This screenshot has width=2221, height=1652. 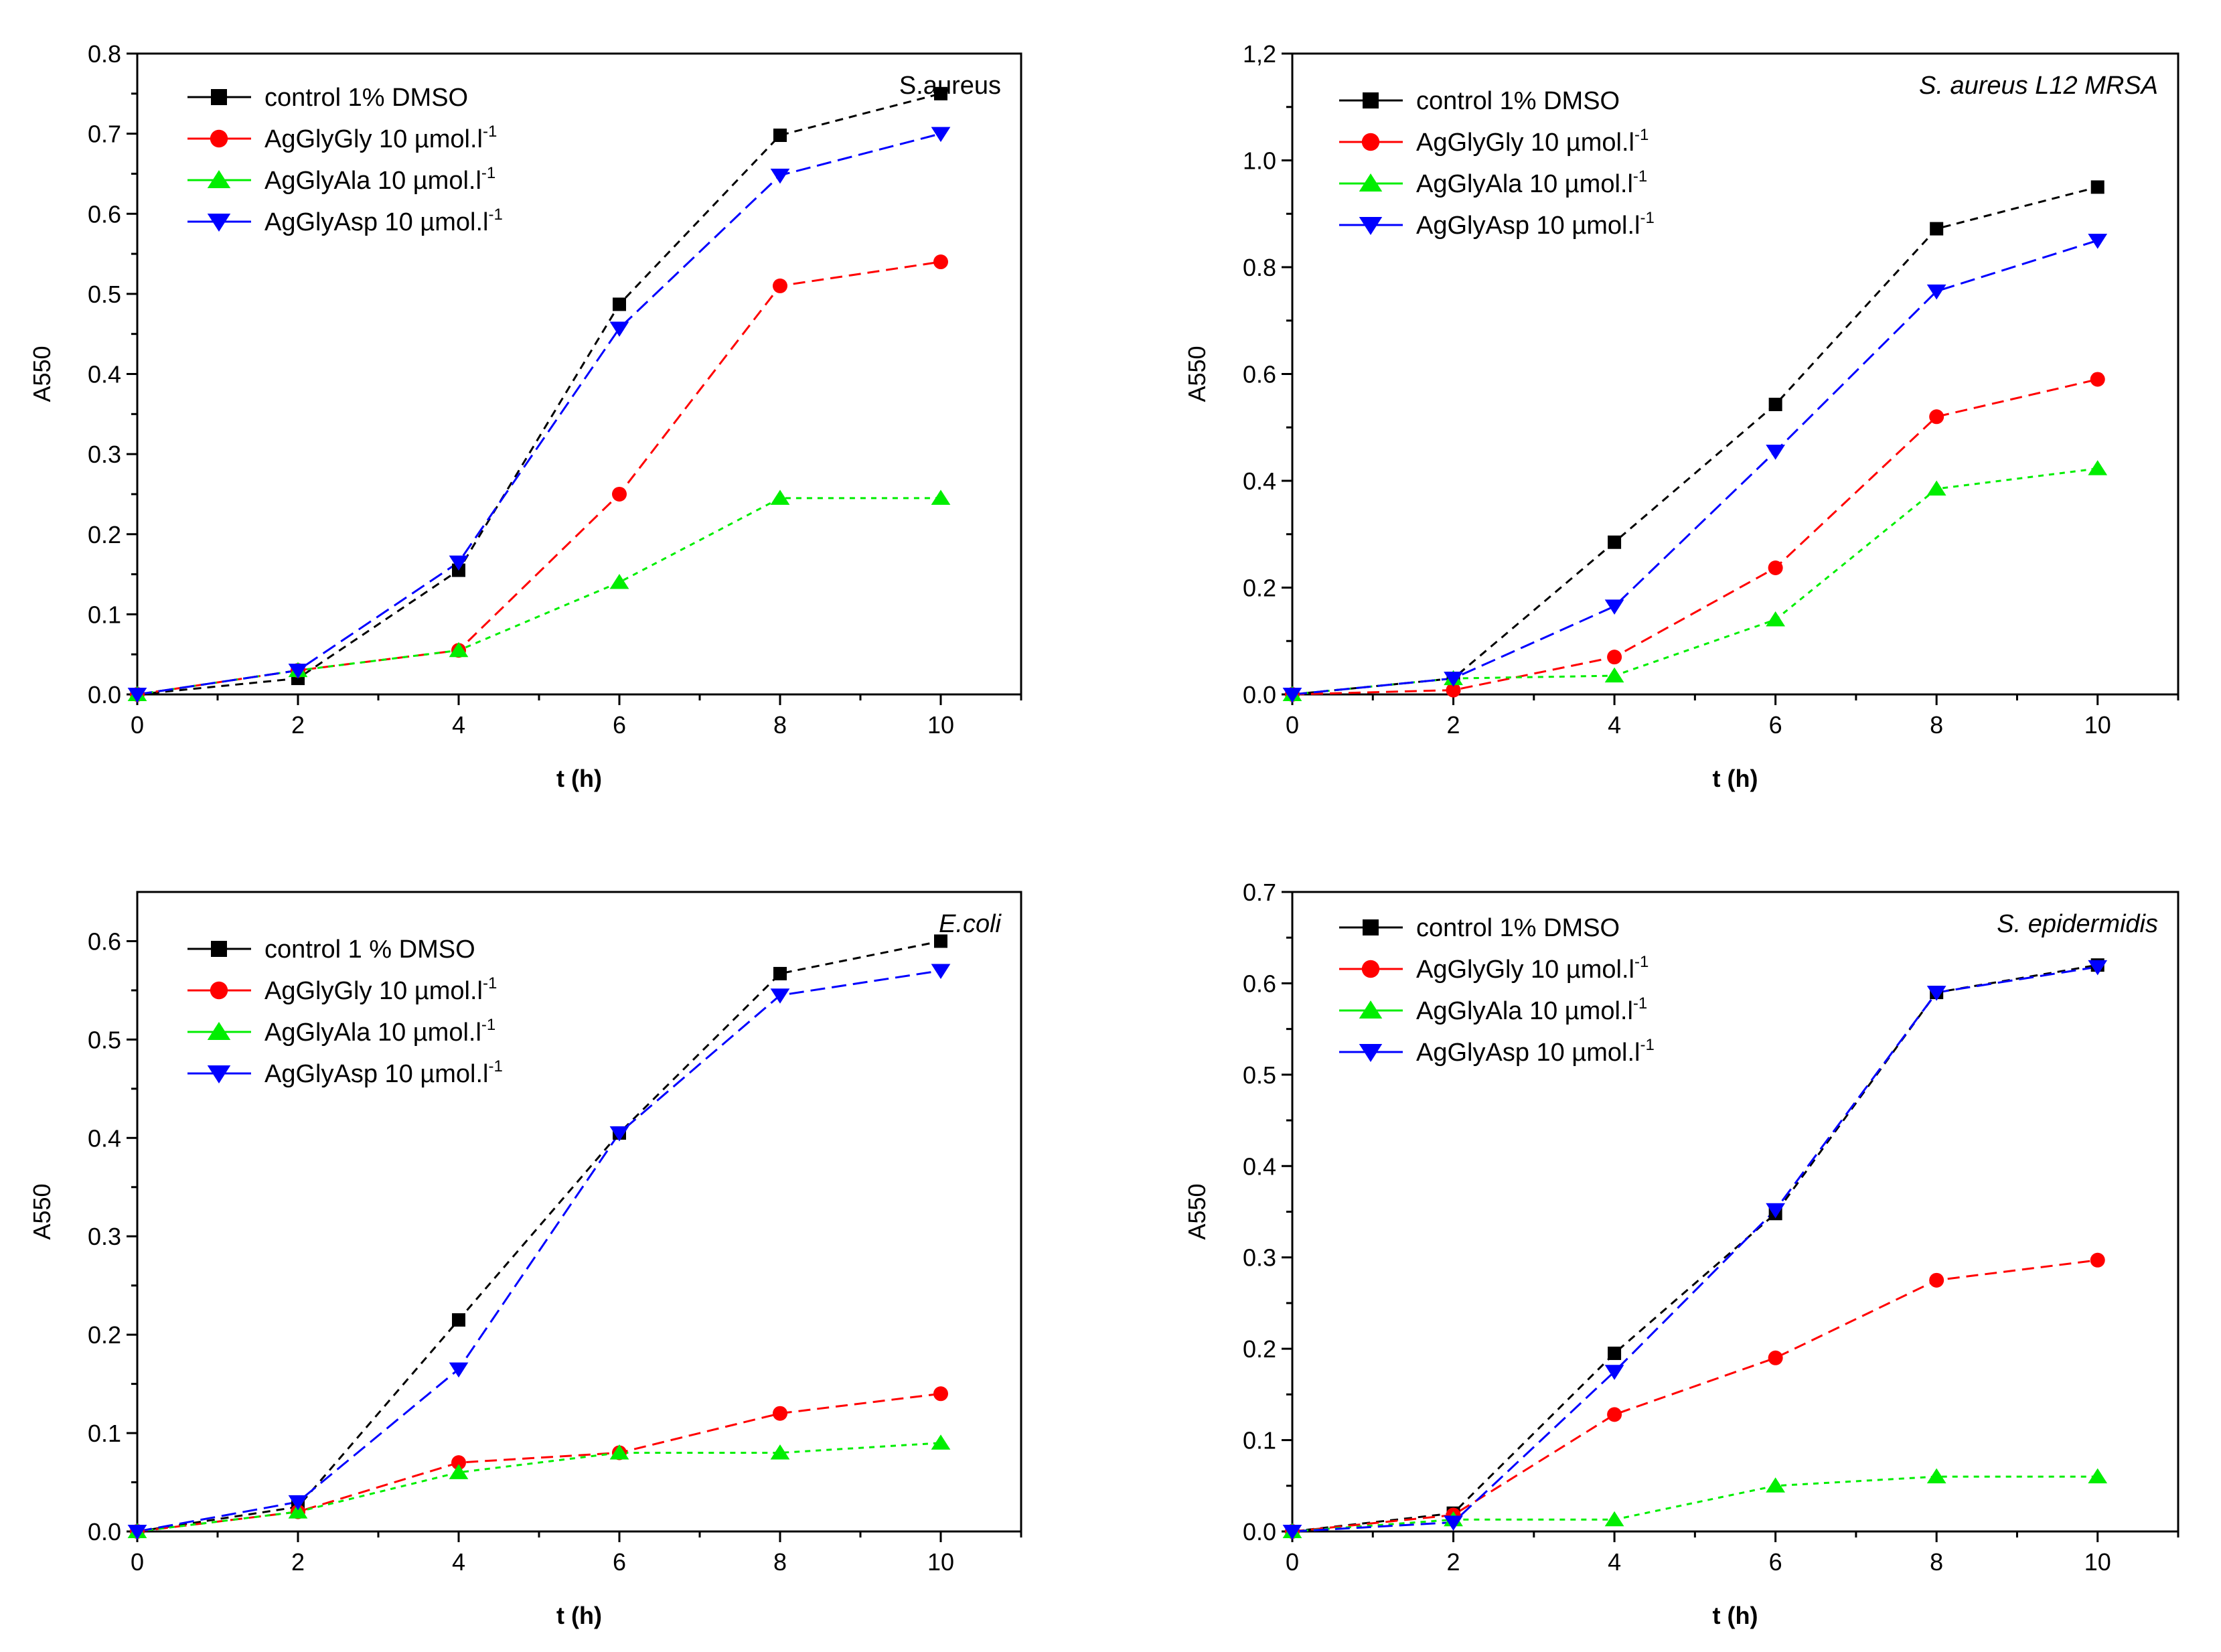 What do you see at coordinates (104, 694) in the screenshot?
I see `y-tick-label: 0.0` at bounding box center [104, 694].